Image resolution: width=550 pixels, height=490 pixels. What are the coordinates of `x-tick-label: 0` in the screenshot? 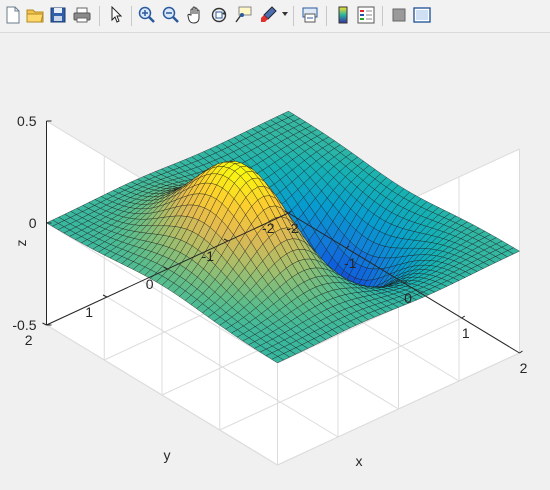 It's located at (408, 298).